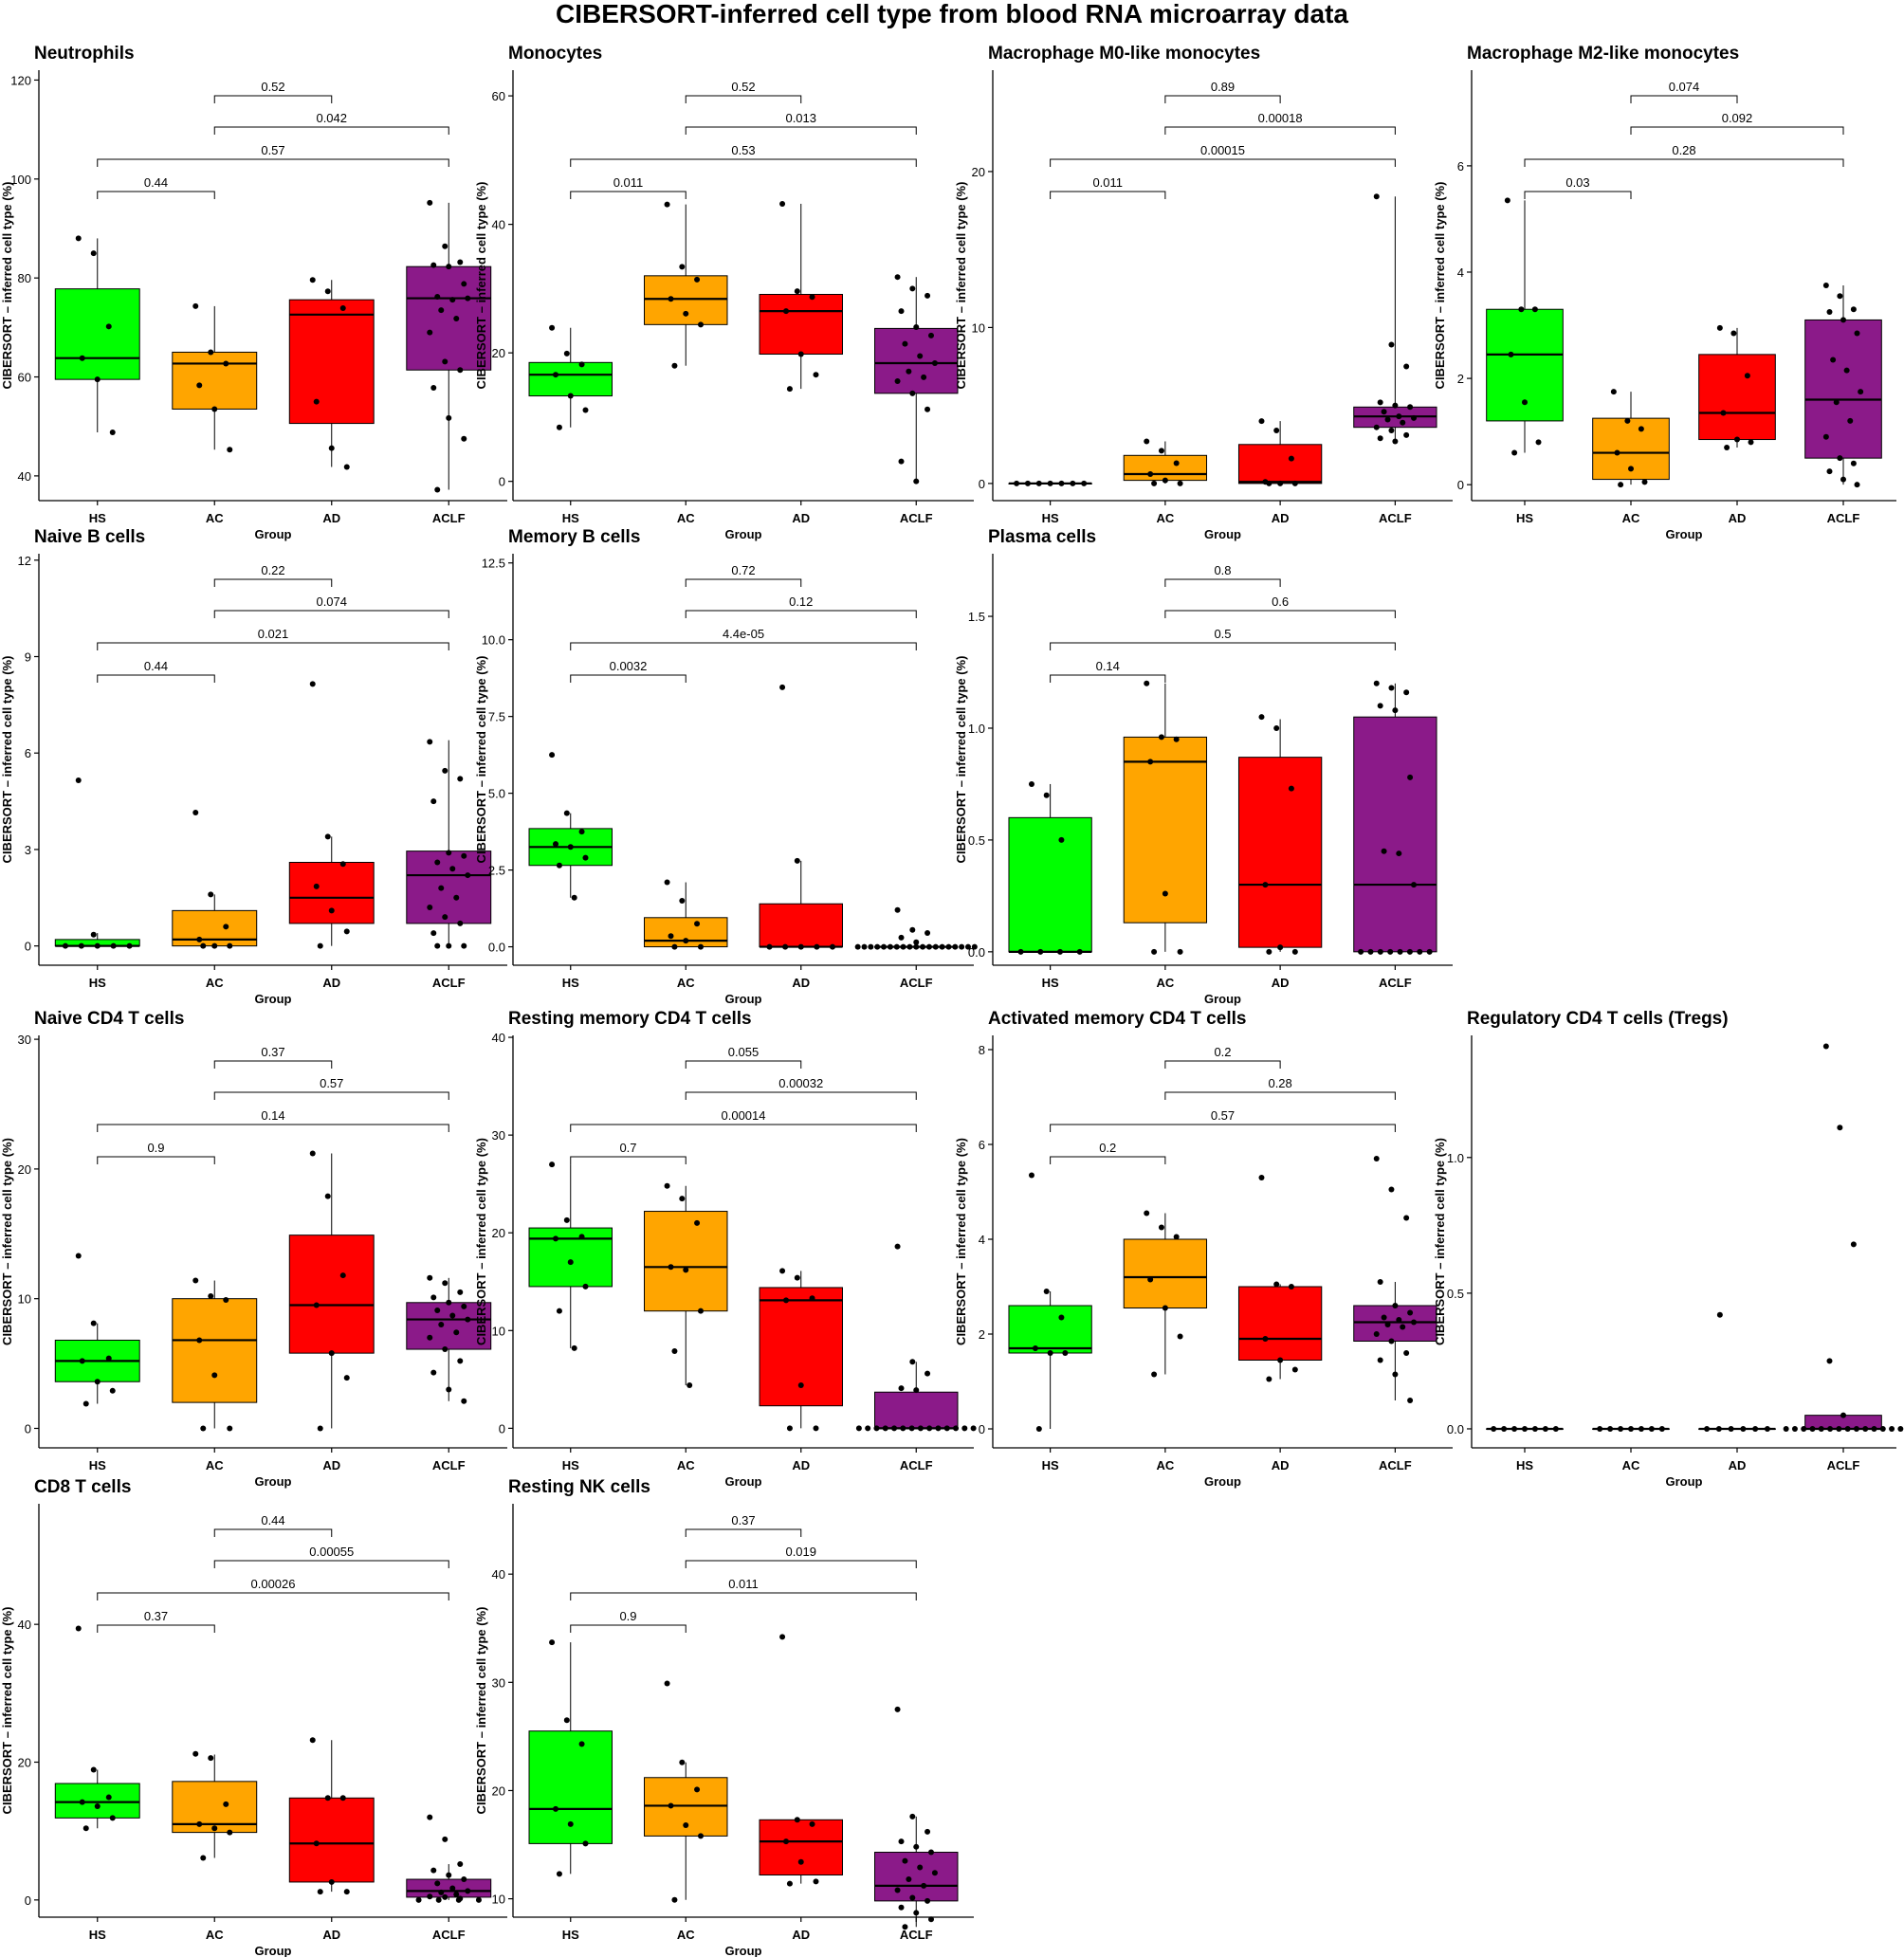 Image resolution: width=1904 pixels, height=1957 pixels. Describe the element at coordinates (801, 1083) in the screenshot. I see `p-value-label: 0.00032` at that location.